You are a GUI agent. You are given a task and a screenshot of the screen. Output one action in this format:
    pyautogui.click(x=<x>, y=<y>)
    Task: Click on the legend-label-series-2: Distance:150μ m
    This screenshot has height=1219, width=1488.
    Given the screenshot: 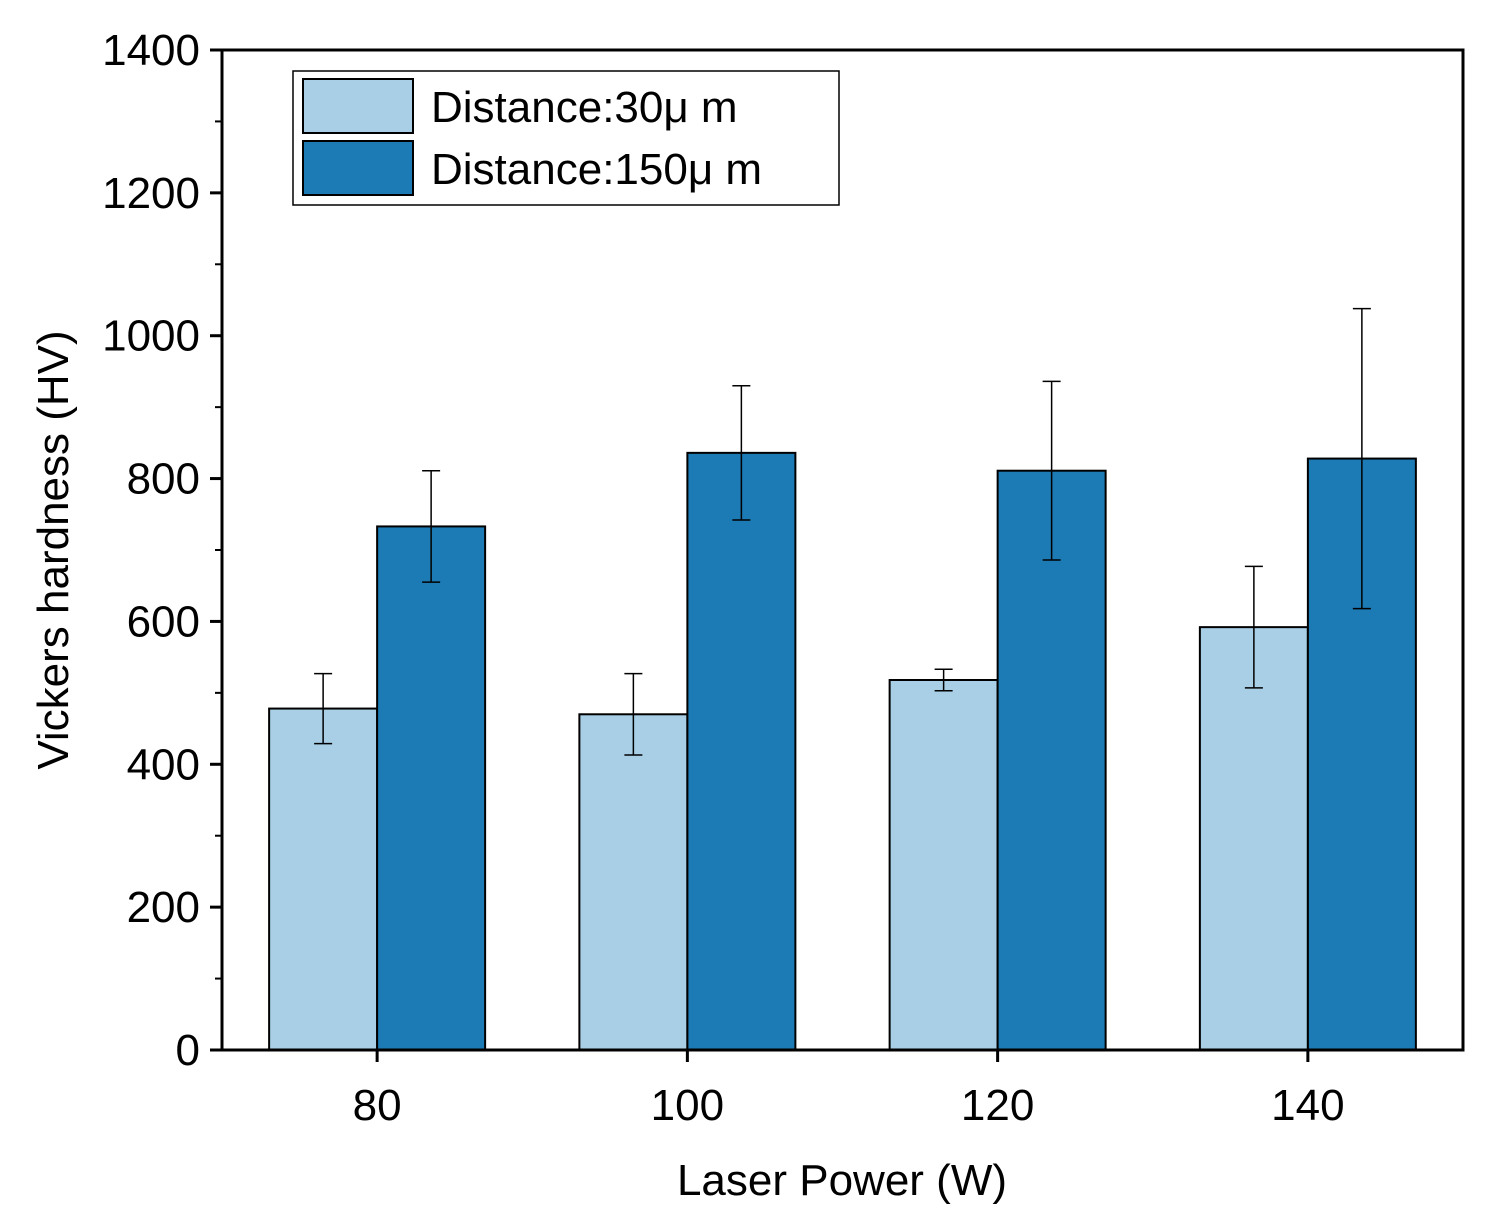 What is the action you would take?
    pyautogui.click(x=596, y=169)
    